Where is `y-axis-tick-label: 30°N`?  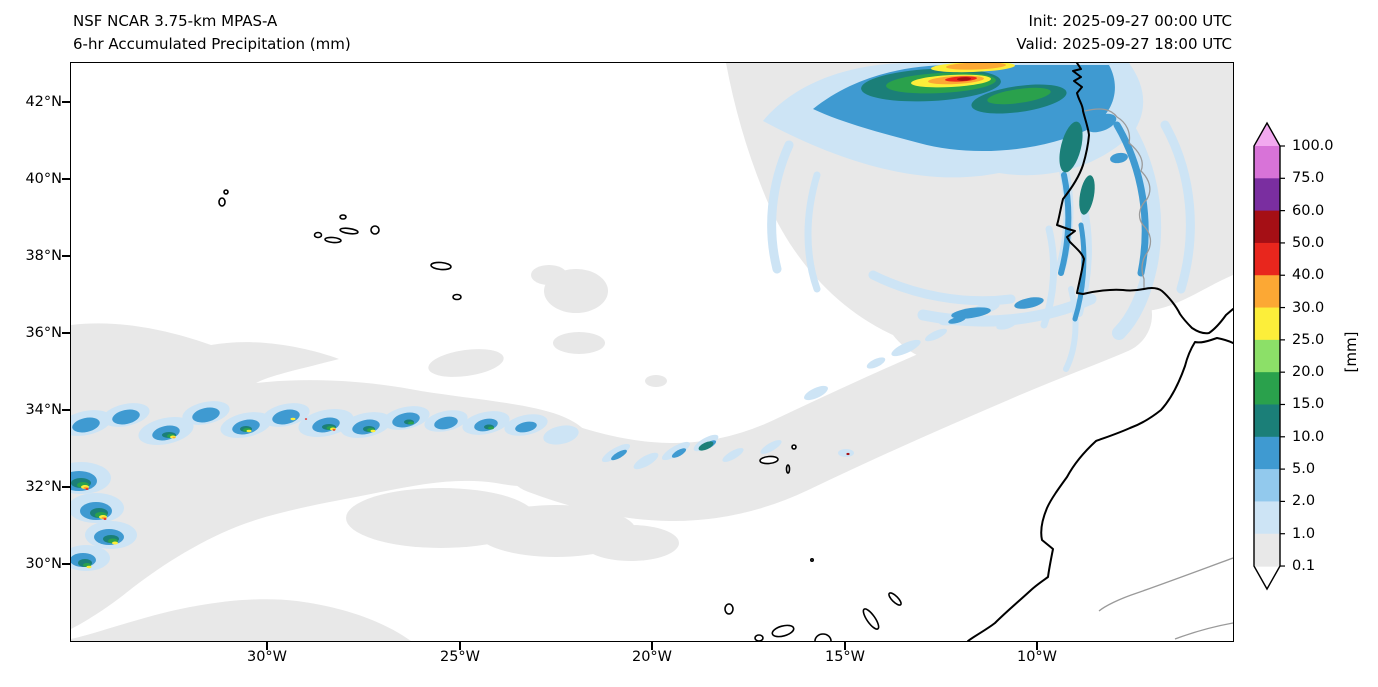 y-axis-tick-label: 30°N is located at coordinates (43, 564).